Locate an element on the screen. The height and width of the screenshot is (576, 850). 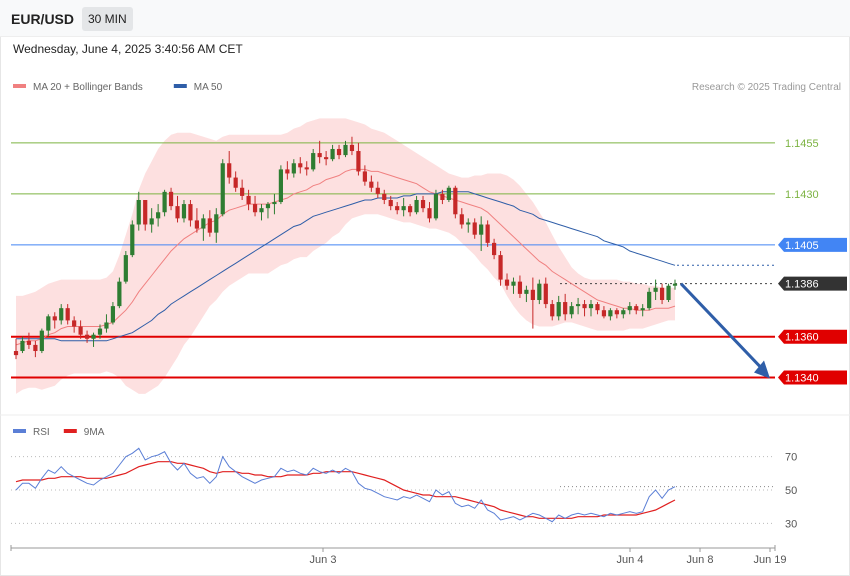
x-tick-label-1: Jun 4 is located at coordinates (630, 560).